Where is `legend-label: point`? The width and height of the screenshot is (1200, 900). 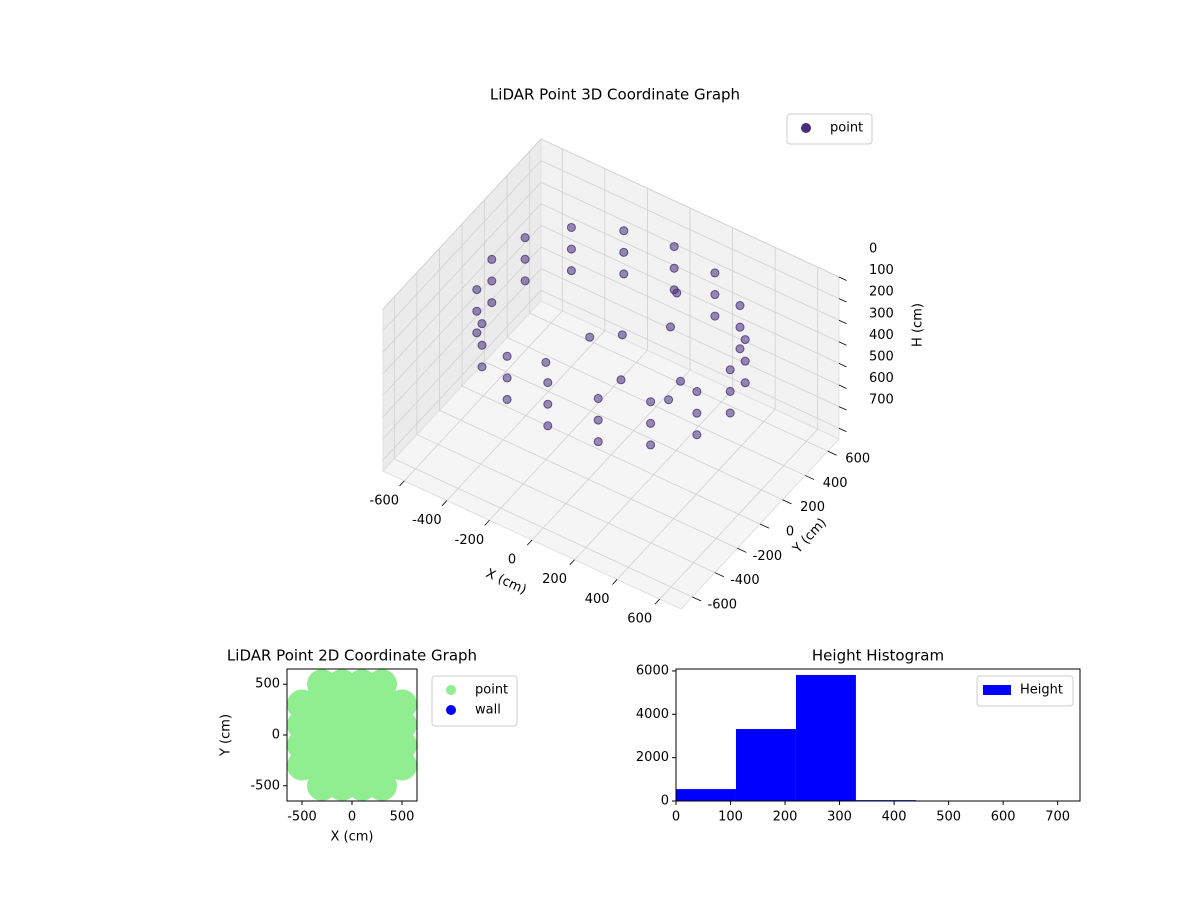 legend-label: point is located at coordinates (491, 690).